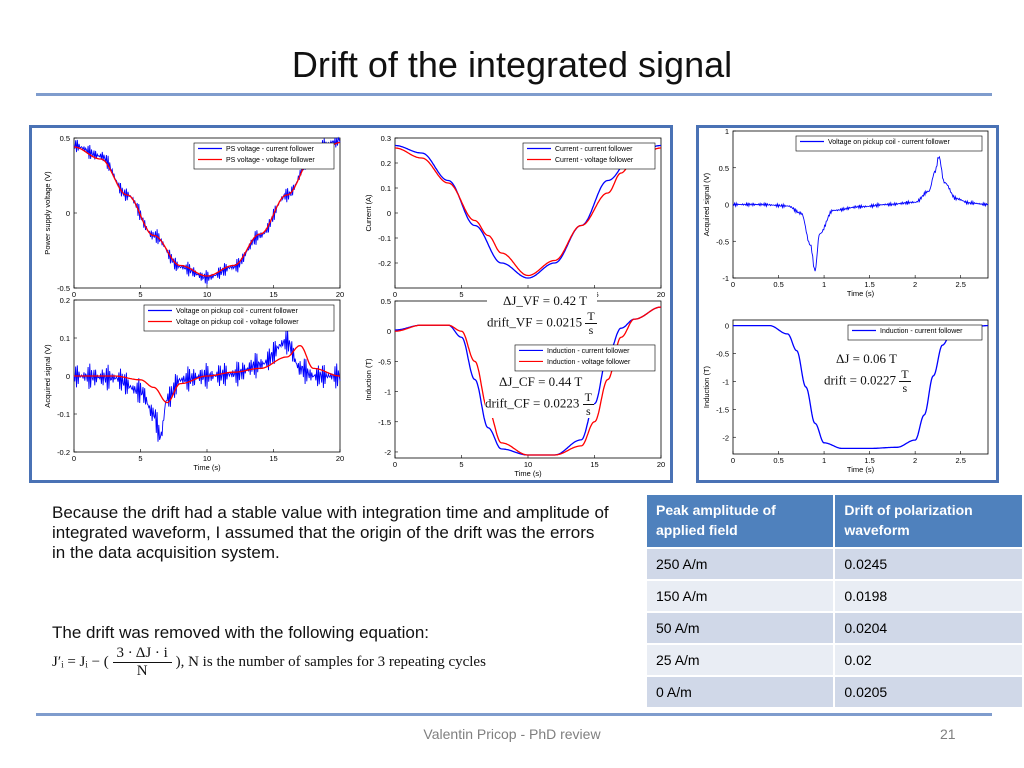 This screenshot has width=1024, height=768. What do you see at coordinates (740, 628) in the screenshot?
I see `table-cell: 50 A/m` at bounding box center [740, 628].